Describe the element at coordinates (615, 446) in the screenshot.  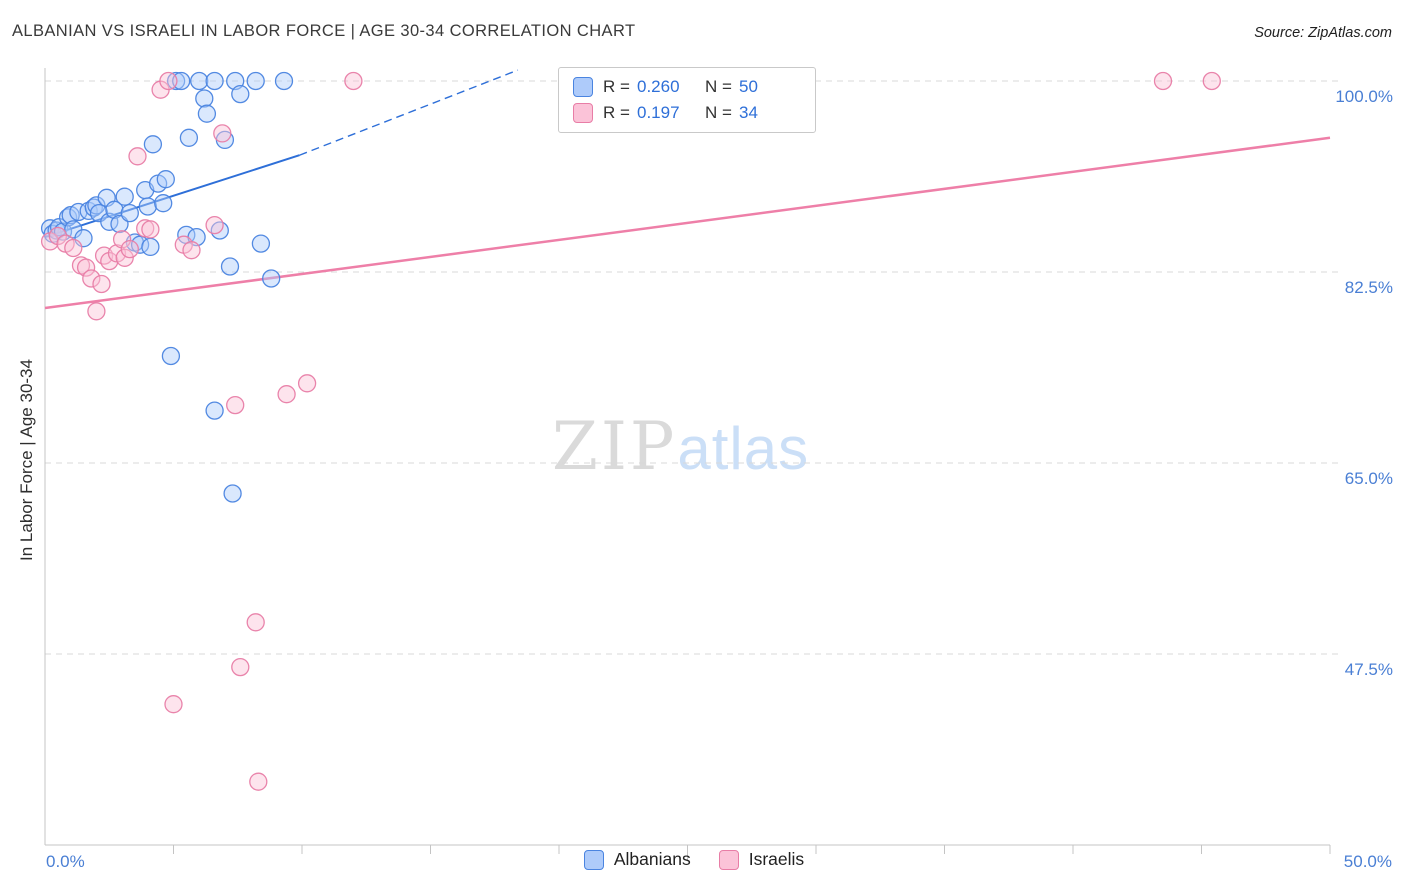
I see `watermark-zip: ZIP` at that location.